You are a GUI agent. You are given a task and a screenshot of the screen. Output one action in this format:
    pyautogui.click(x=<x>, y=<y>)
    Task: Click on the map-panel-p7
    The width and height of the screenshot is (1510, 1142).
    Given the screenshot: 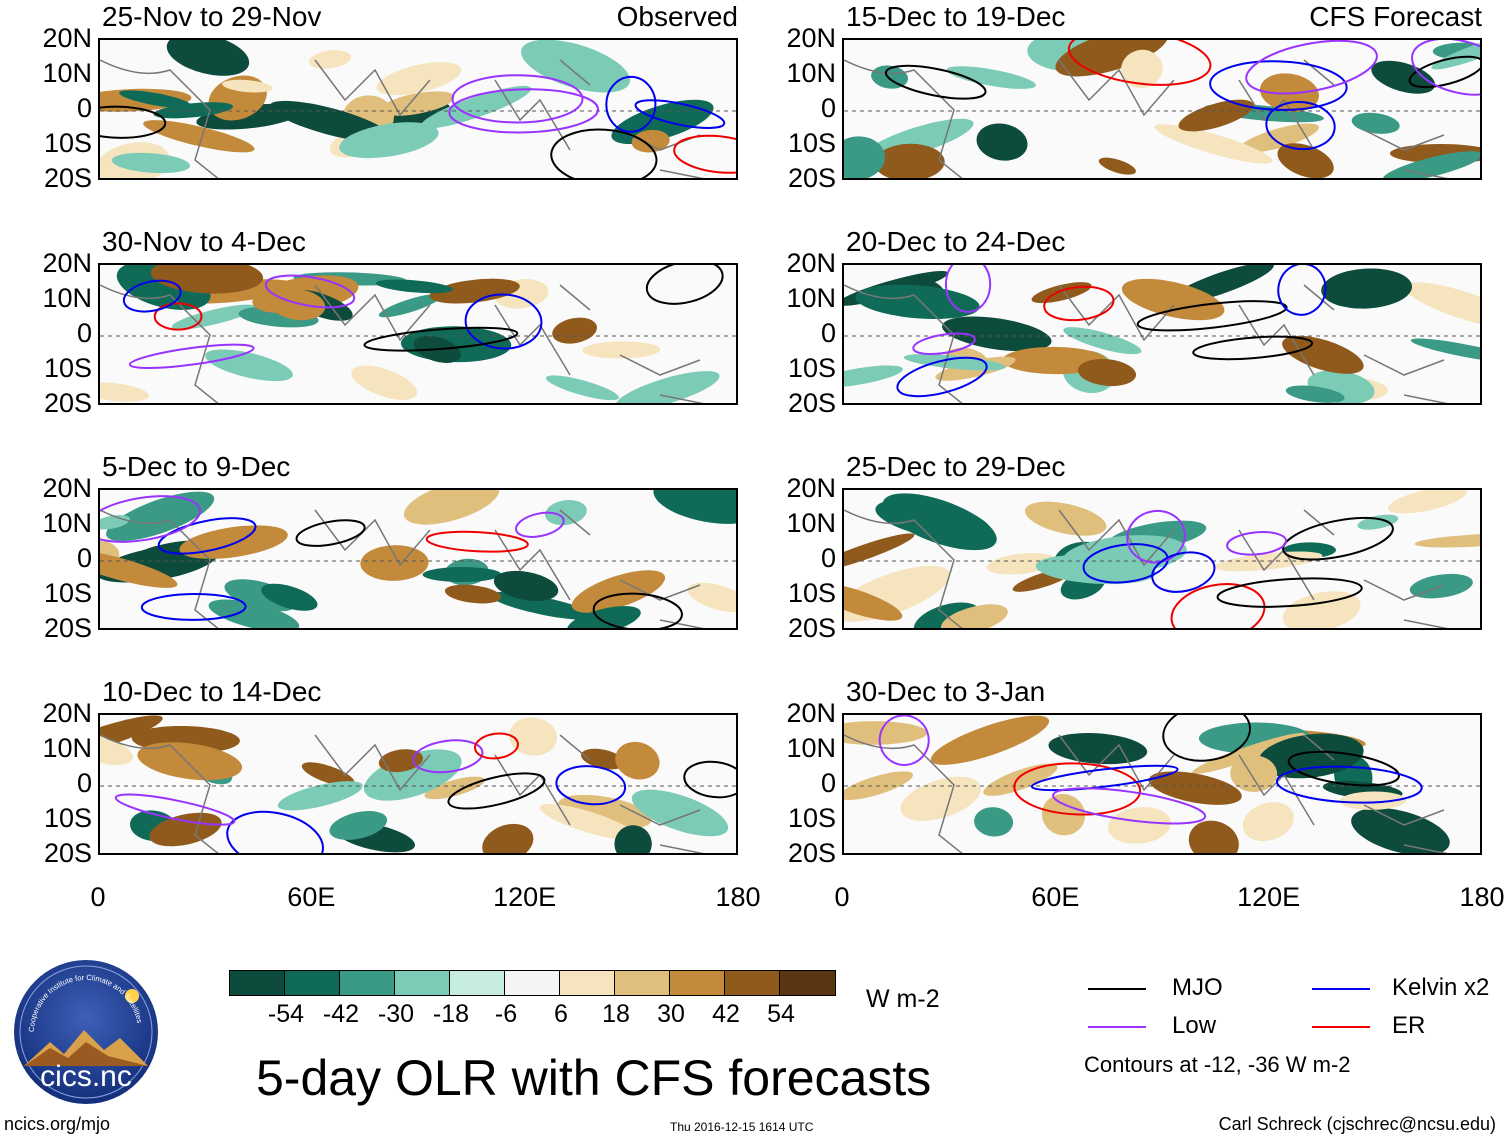 What is the action you would take?
    pyautogui.click(x=1162, y=559)
    